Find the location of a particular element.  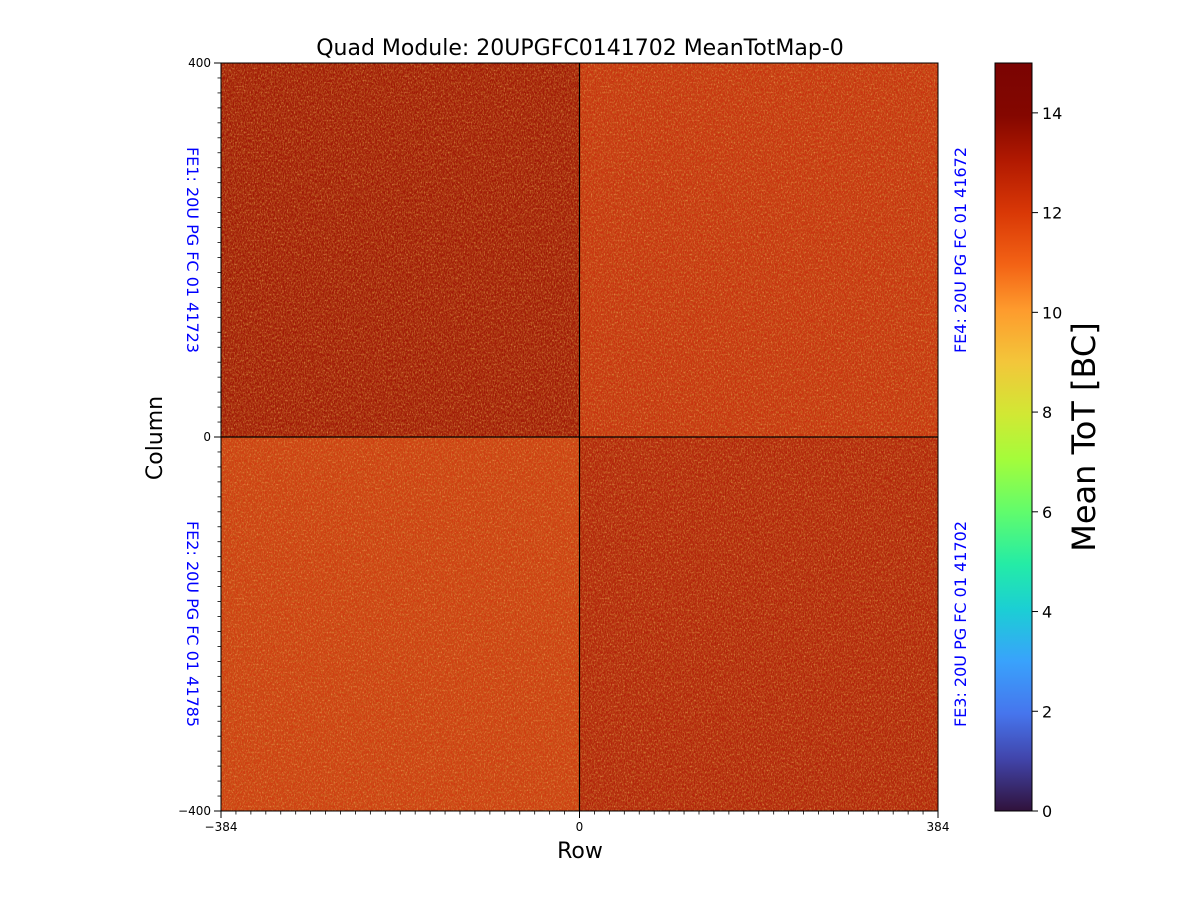

colorbar-label: Mean ToT [BC] is located at coordinates (1084, 436).